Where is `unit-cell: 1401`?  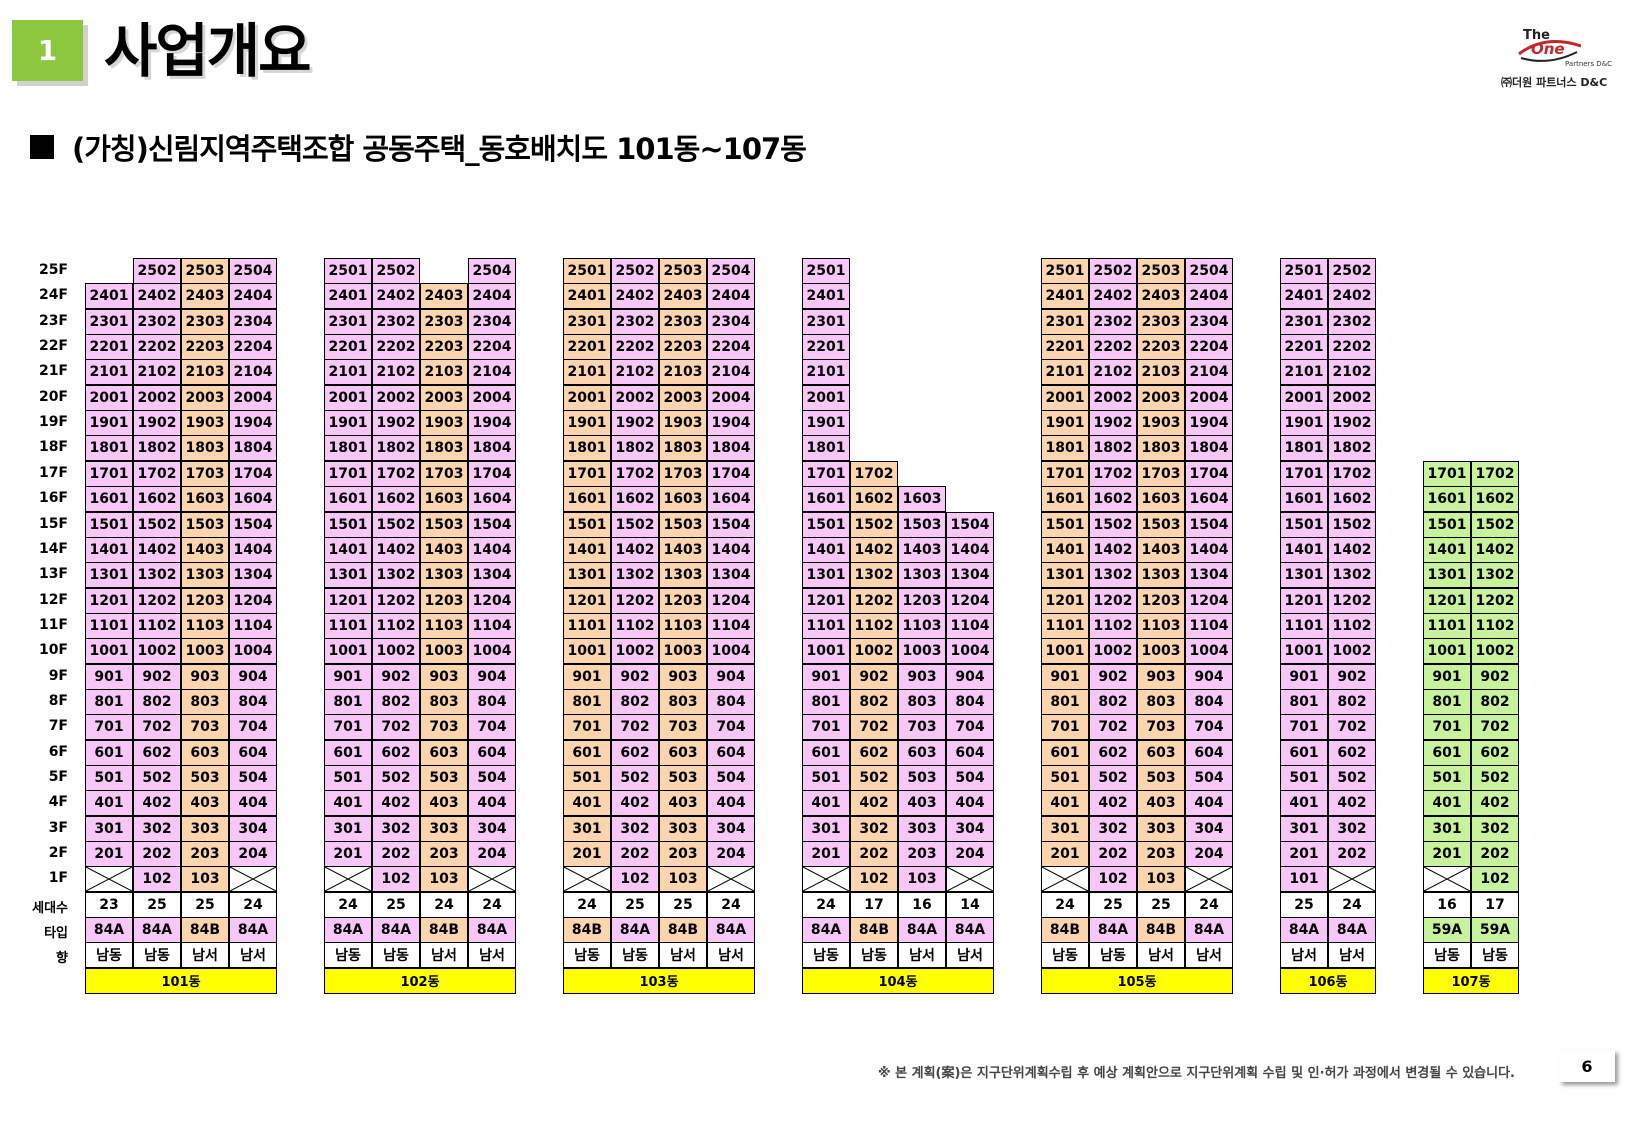
unit-cell: 1401 is located at coordinates (348, 549).